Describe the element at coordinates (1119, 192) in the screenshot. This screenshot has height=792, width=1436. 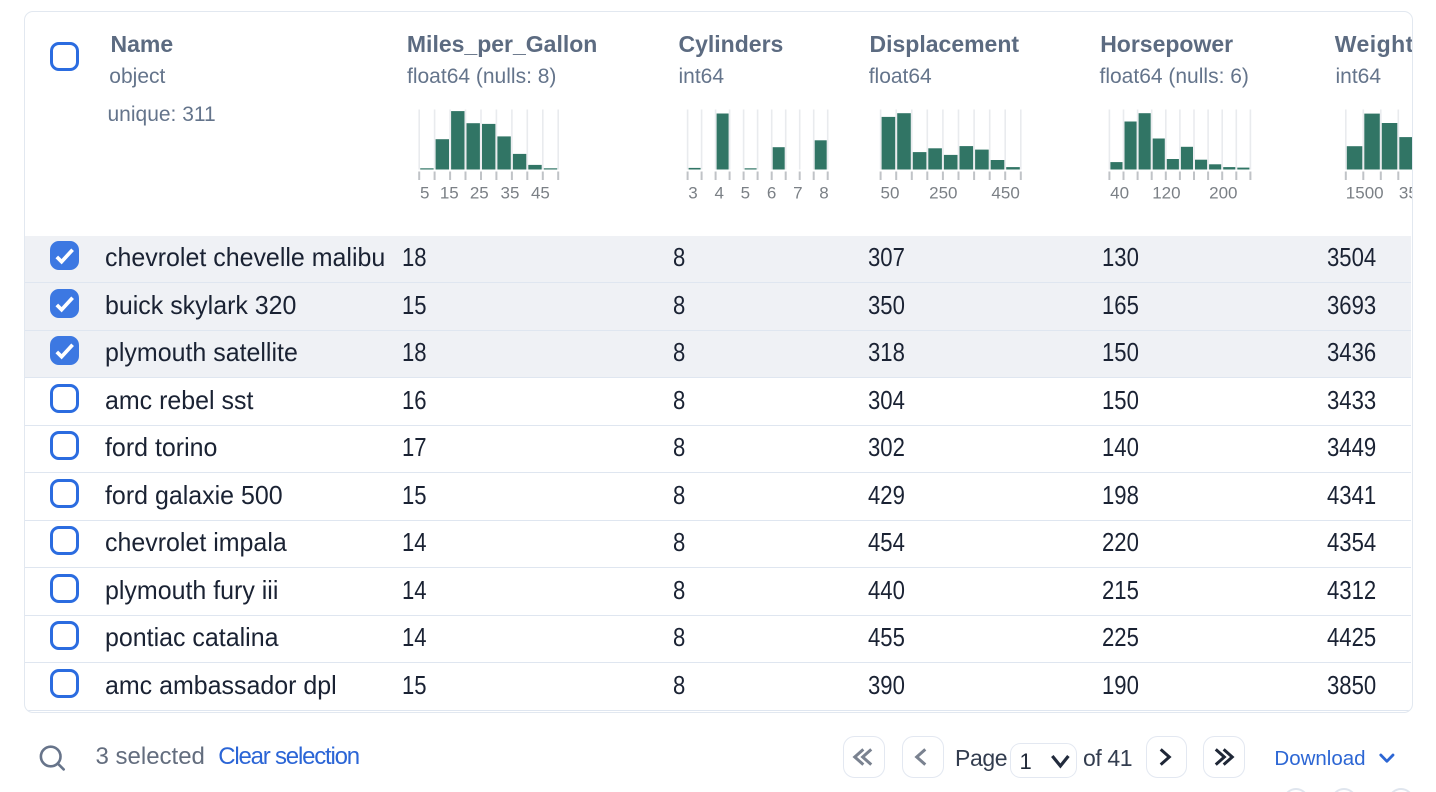
I see `svg-text: 40` at that location.